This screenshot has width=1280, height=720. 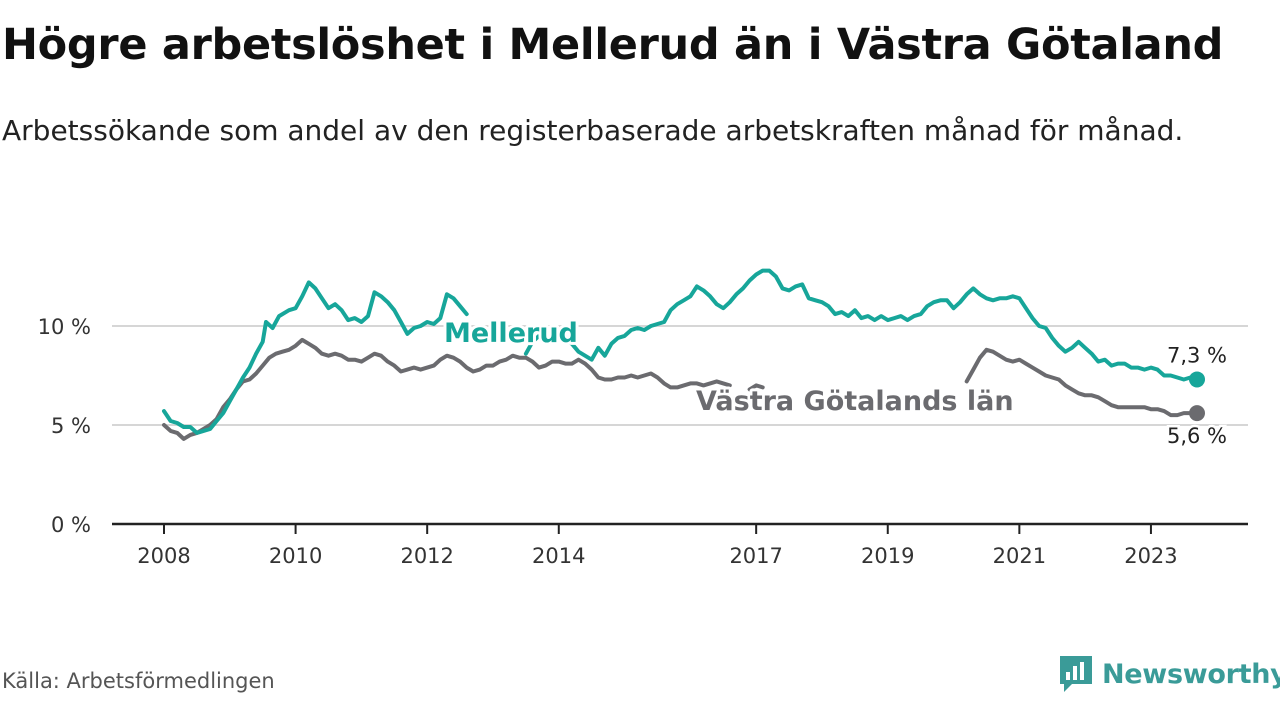 What do you see at coordinates (855, 401) in the screenshot?
I see `series-label-vg: Västra Götalands län` at bounding box center [855, 401].